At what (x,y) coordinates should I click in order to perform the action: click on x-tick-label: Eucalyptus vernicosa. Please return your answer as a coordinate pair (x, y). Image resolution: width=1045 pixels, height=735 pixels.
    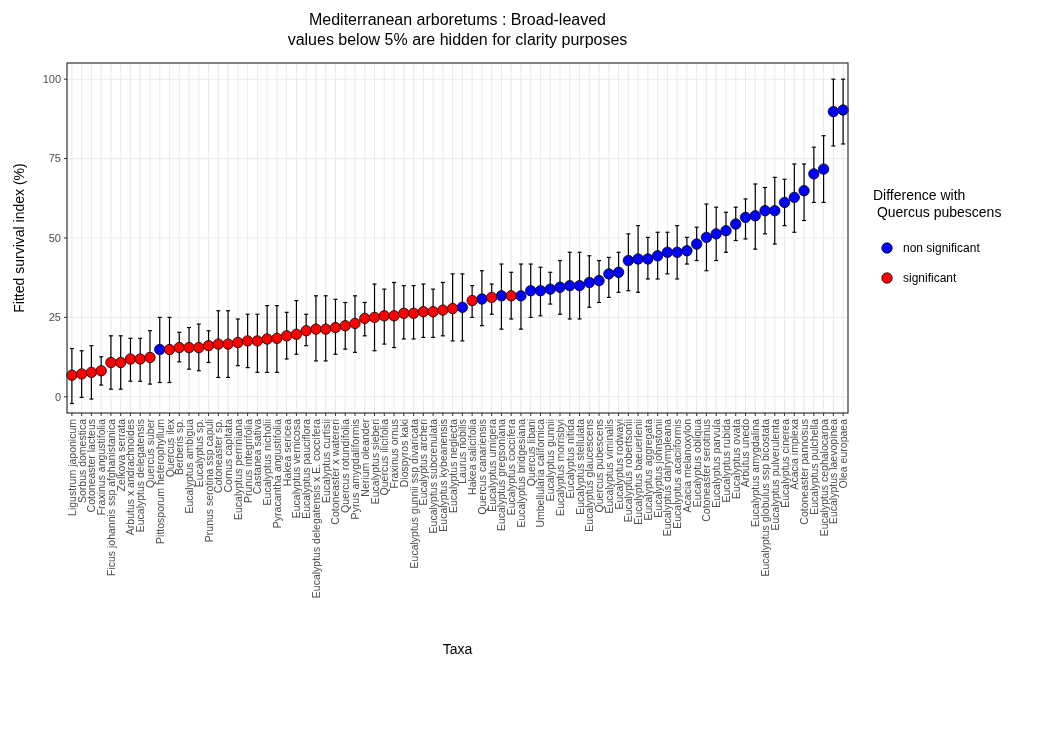
    Looking at the image, I should click on (296, 468).